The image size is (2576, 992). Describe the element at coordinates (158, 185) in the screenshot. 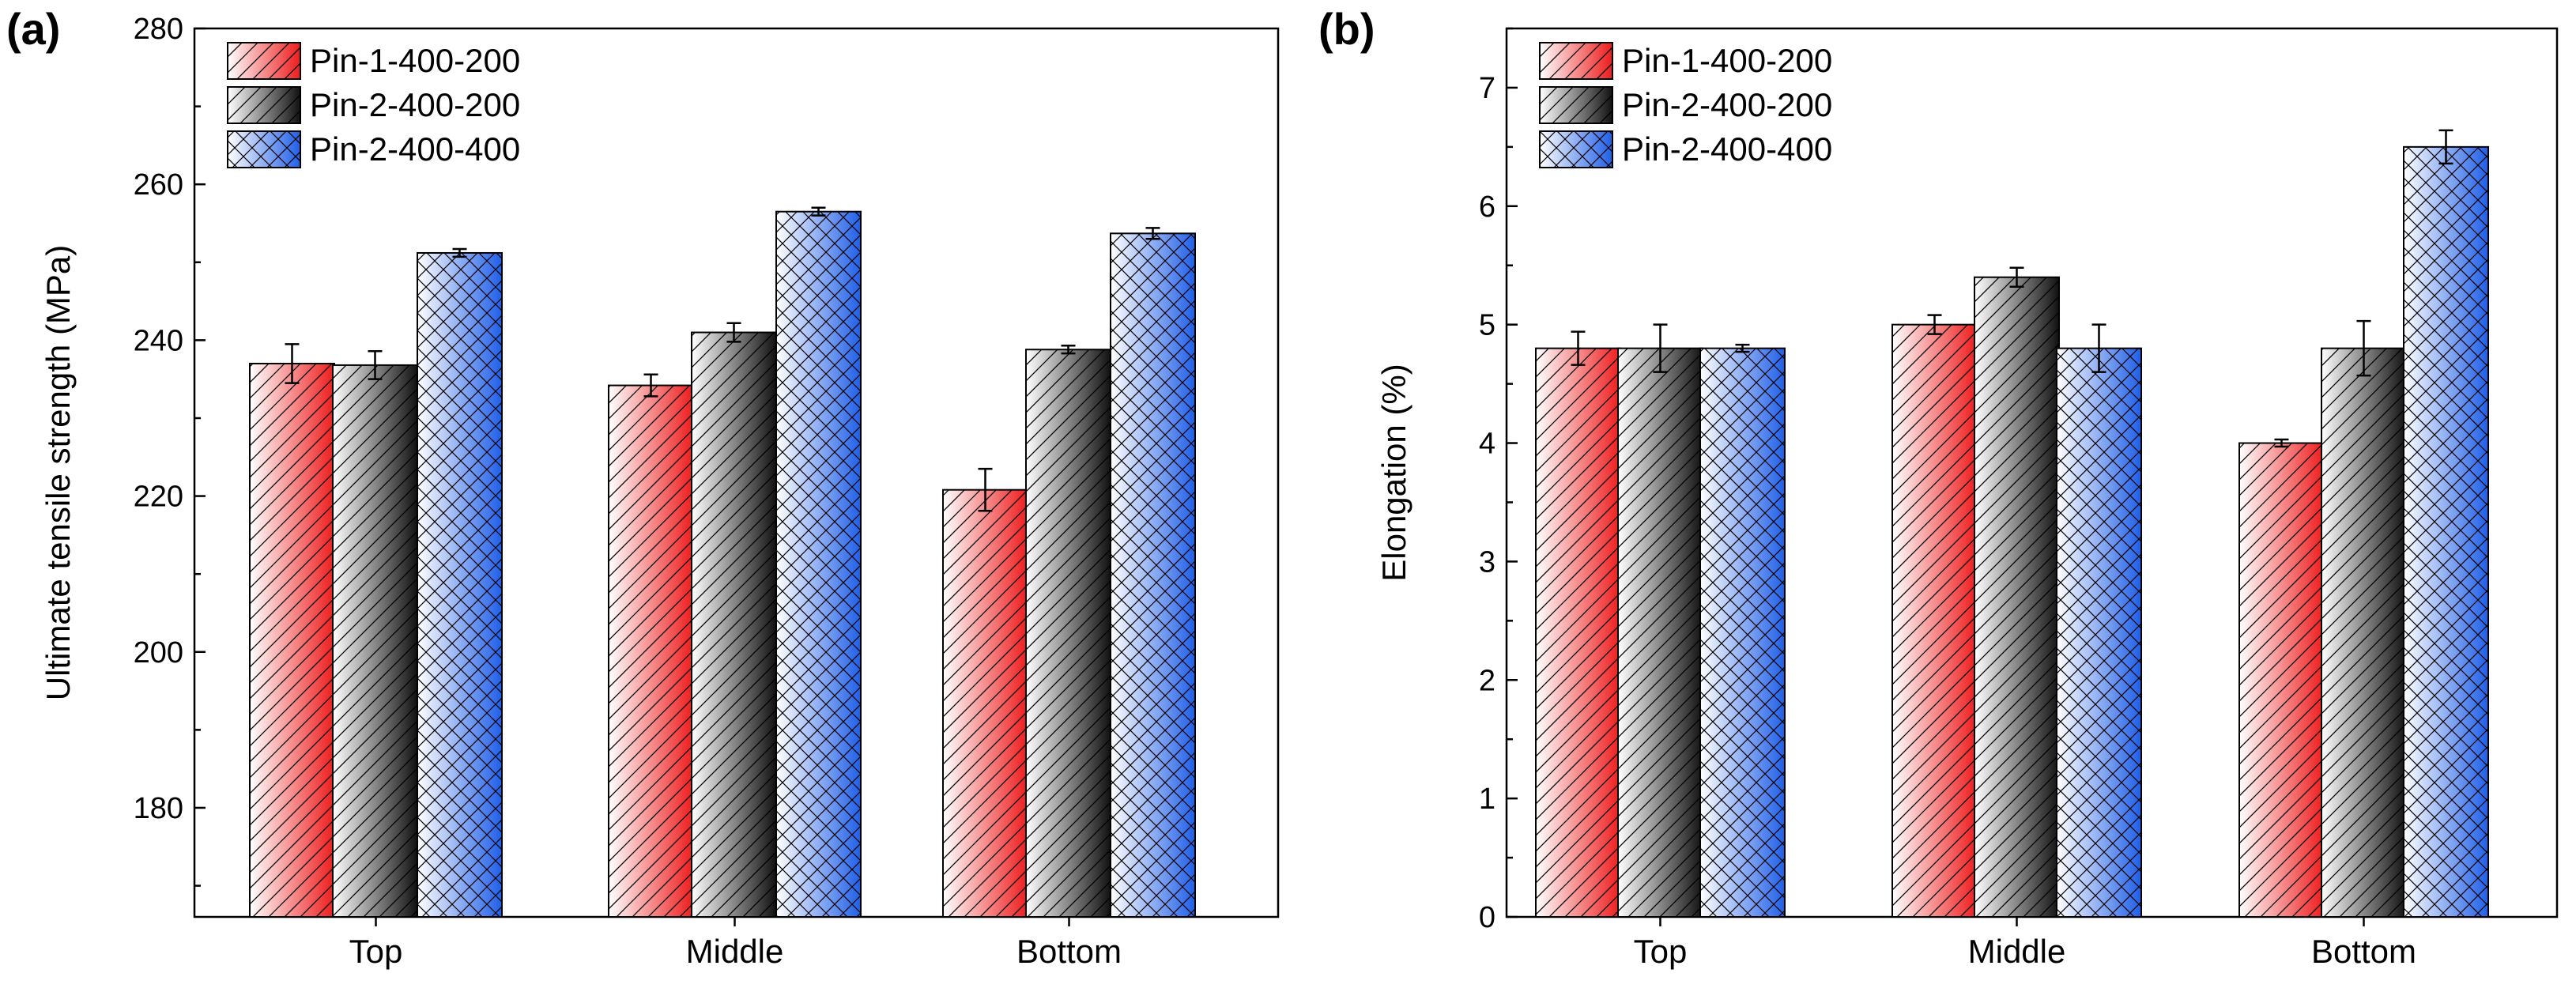

I see `y-tick-label: 260` at that location.